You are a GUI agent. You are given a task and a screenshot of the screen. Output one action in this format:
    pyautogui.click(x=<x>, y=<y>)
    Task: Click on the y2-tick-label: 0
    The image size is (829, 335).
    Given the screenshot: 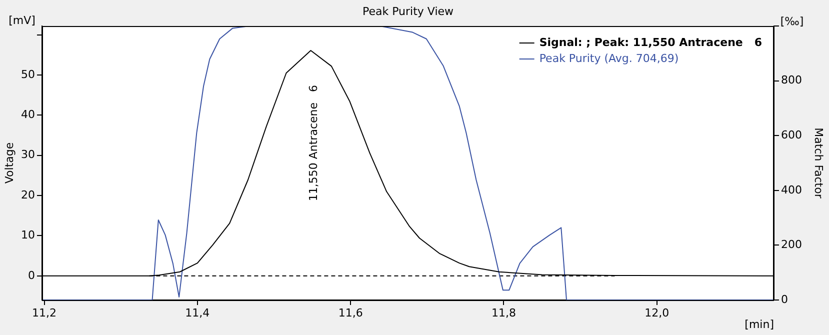 What is the action you would take?
    pyautogui.click(x=784, y=299)
    